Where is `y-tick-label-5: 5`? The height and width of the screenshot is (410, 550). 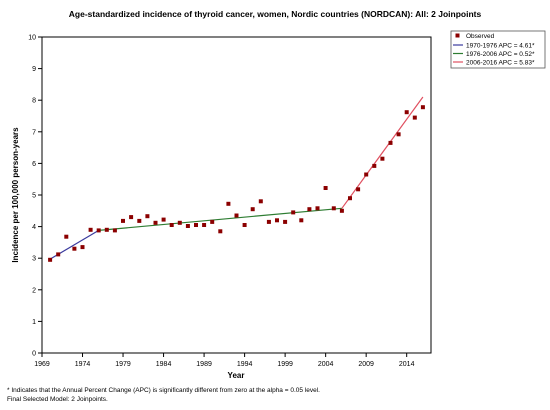
y-tick-label-5: 5 is located at coordinates (34, 196).